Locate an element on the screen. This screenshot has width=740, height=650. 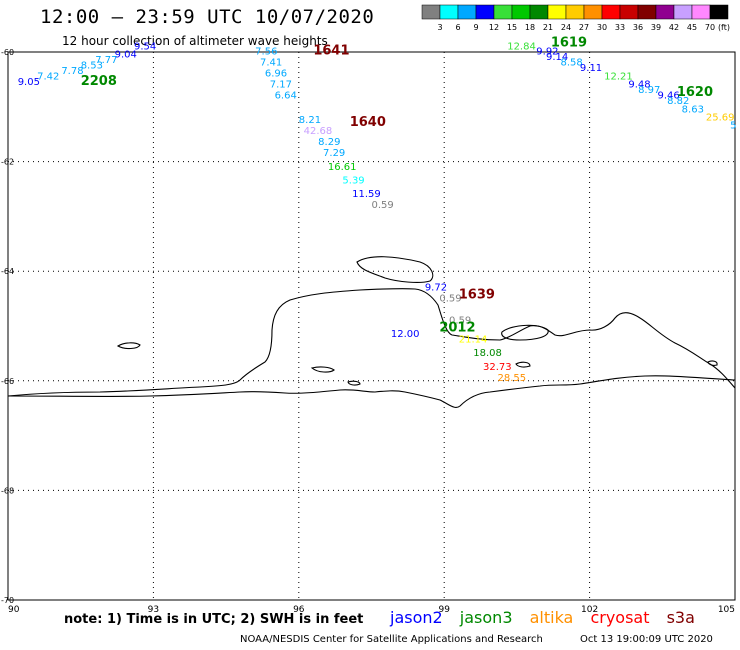
colorbar-label: 15 is located at coordinates (512, 27).